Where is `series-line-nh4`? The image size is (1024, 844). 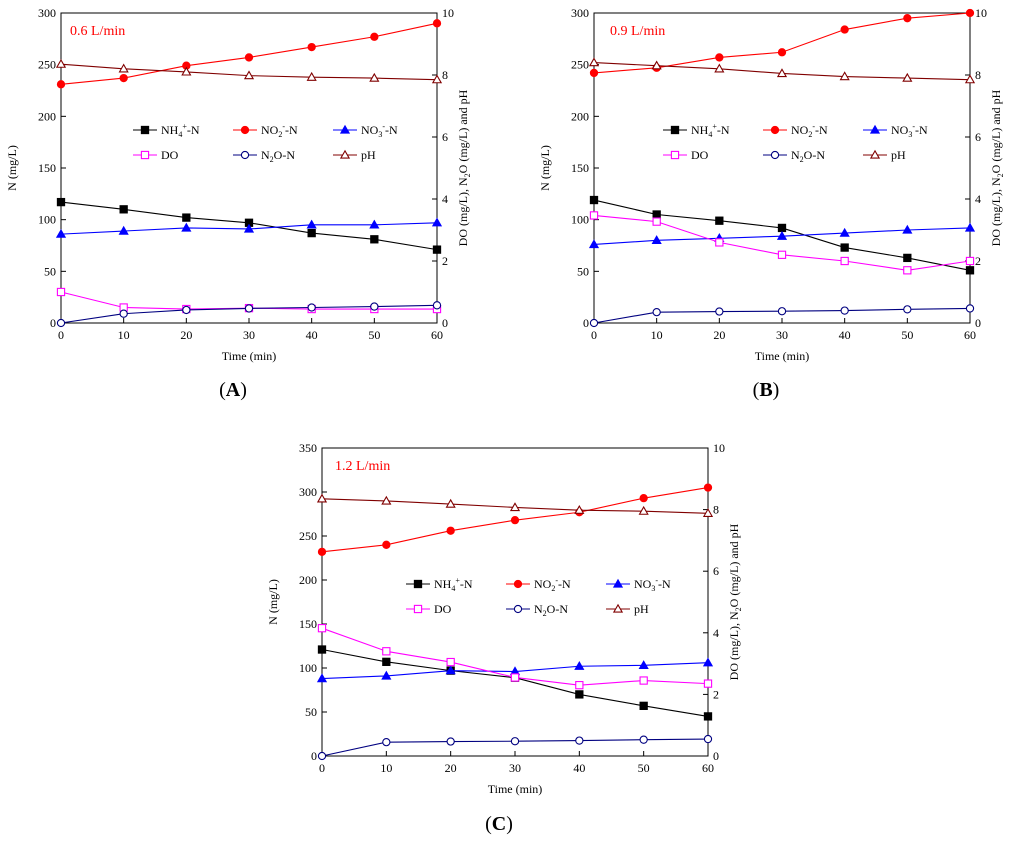 series-line-nh4 is located at coordinates (515, 682).